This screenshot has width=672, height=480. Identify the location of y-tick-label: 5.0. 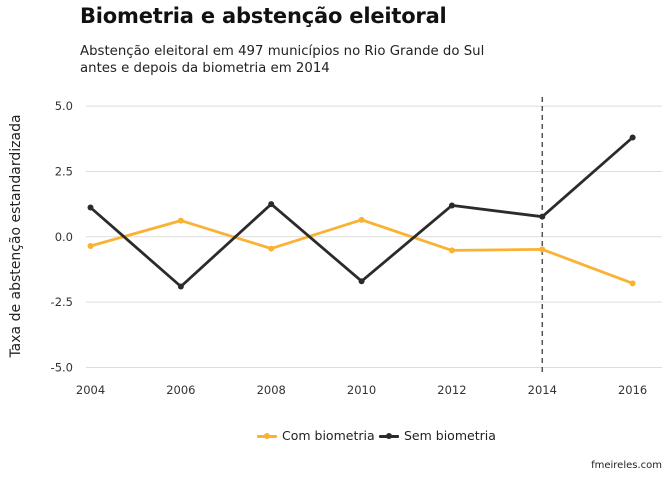
(64, 106).